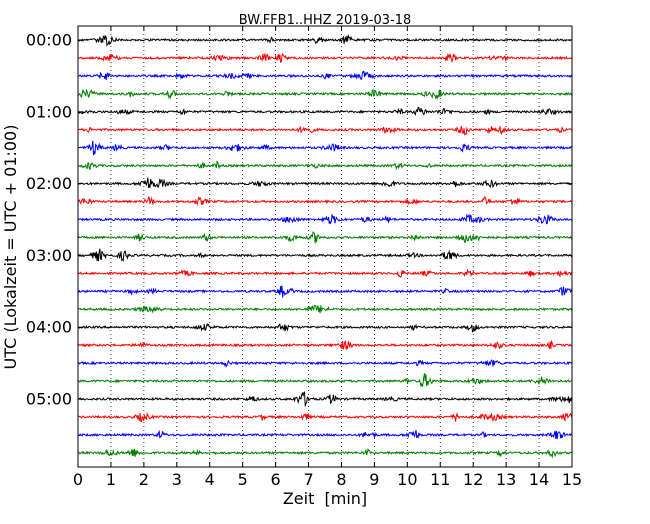 The height and width of the screenshot is (524, 650). What do you see at coordinates (308, 479) in the screenshot?
I see `x-tick-label: 7` at bounding box center [308, 479].